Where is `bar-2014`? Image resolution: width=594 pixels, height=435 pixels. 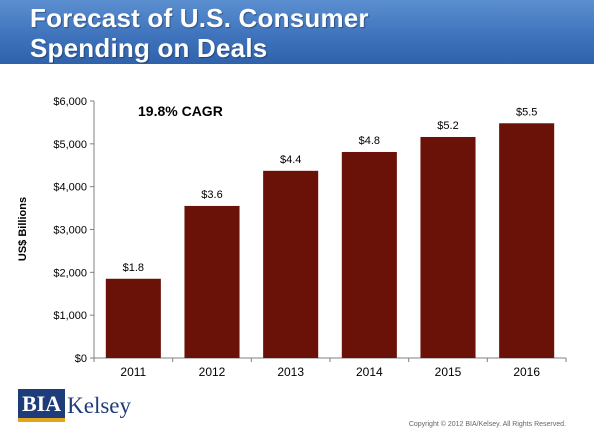 bar-2014 is located at coordinates (369, 254).